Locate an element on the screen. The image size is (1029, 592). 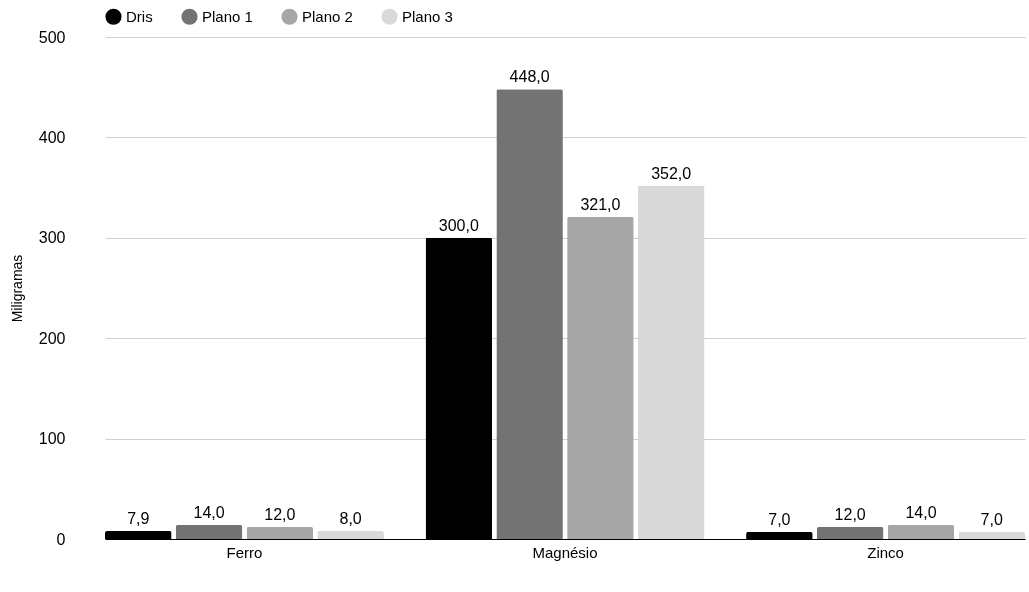
legend-label: Dris is located at coordinates (139, 16).